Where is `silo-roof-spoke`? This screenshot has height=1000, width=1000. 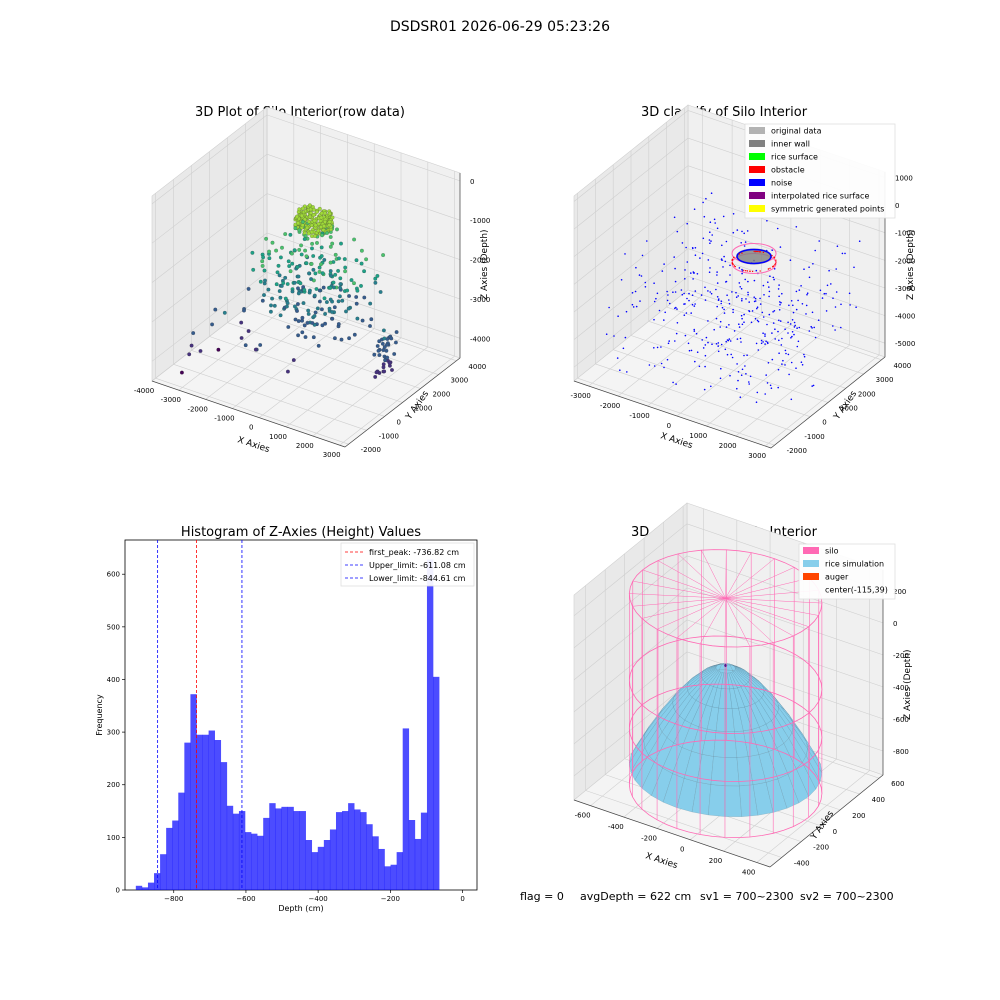 silo-roof-spoke is located at coordinates (750, 578).